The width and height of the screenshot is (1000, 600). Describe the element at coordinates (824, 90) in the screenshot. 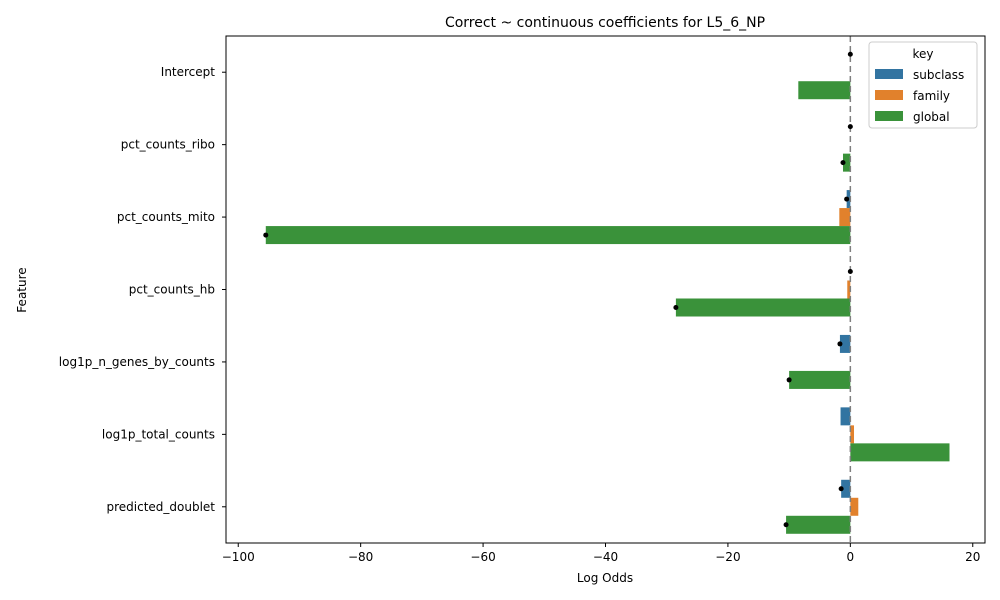

I see `bar-global-Intercept` at that location.